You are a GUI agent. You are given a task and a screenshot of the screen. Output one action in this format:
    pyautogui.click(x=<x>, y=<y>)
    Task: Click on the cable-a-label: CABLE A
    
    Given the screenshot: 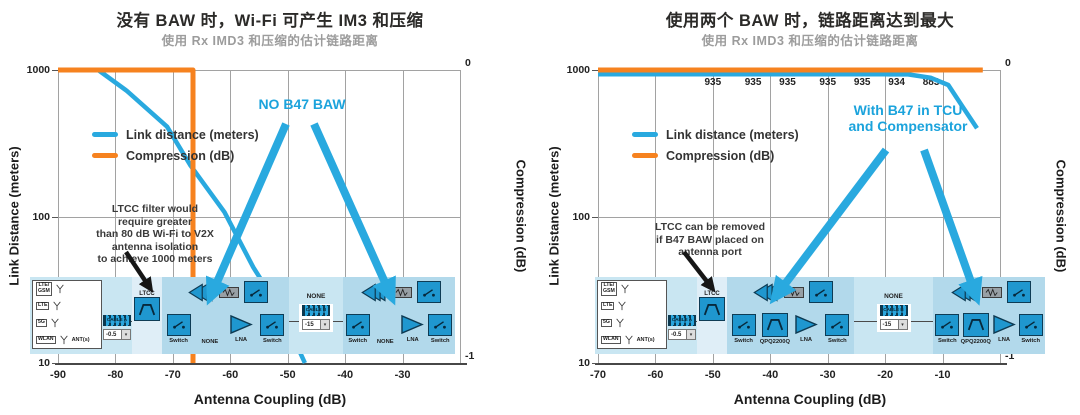 What is the action you would take?
    pyautogui.click(x=682, y=320)
    